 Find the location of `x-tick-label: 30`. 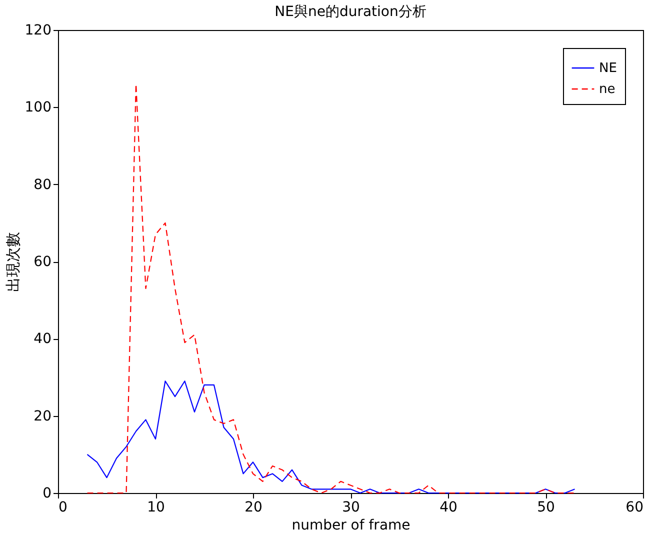

x-tick-label: 30 is located at coordinates (351, 508).